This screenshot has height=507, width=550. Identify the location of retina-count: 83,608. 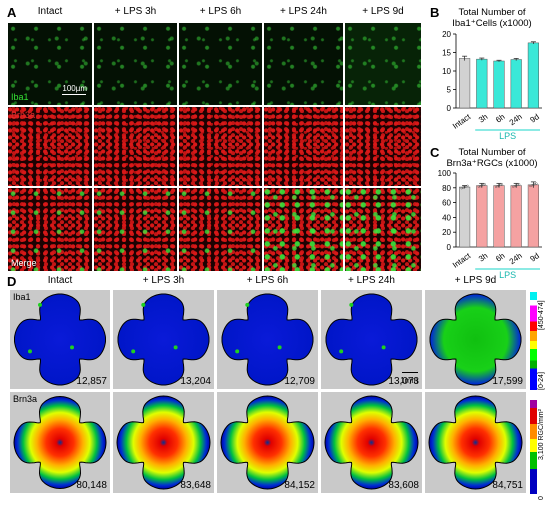
(403, 485).